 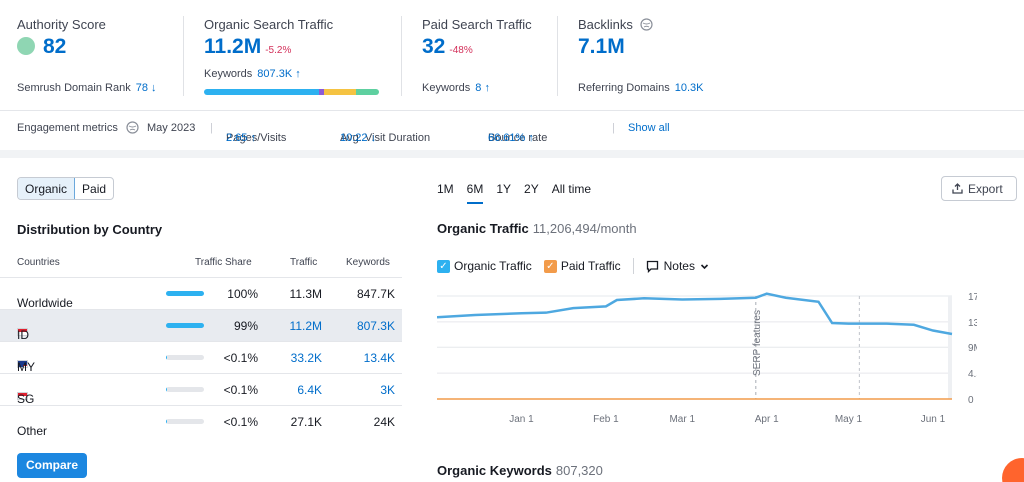 I want to click on x-tick-label: Mar 1, so click(x=682, y=419).